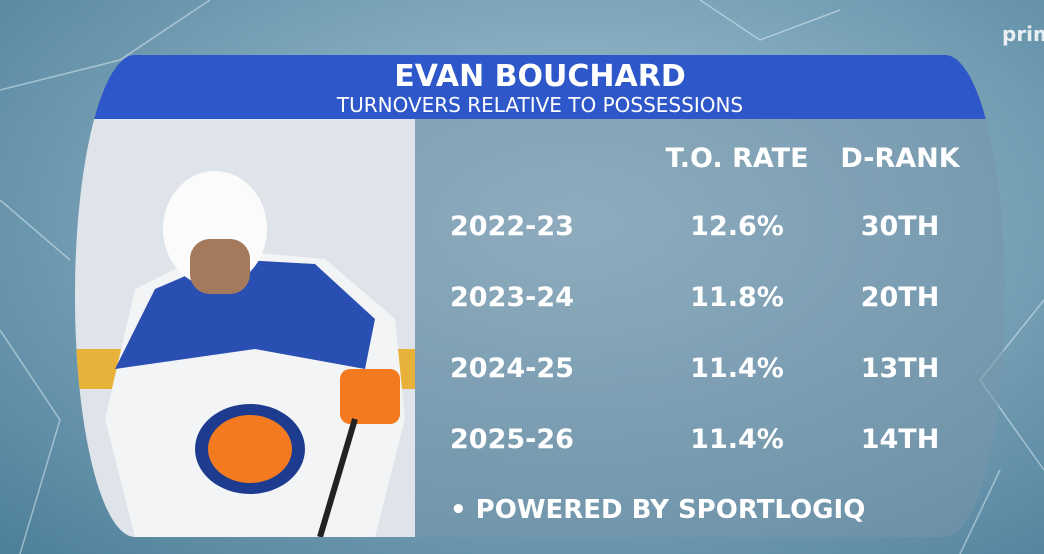  What do you see at coordinates (540, 76) in the screenshot?
I see `title: EVAN BOUCHARD` at bounding box center [540, 76].